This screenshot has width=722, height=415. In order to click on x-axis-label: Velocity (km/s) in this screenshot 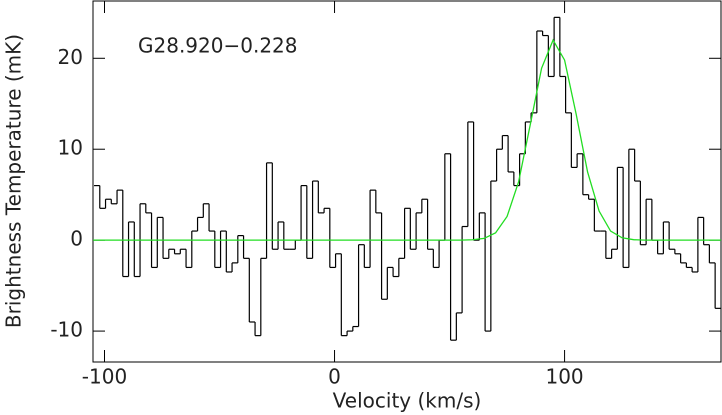, I will do `click(407, 401)`.